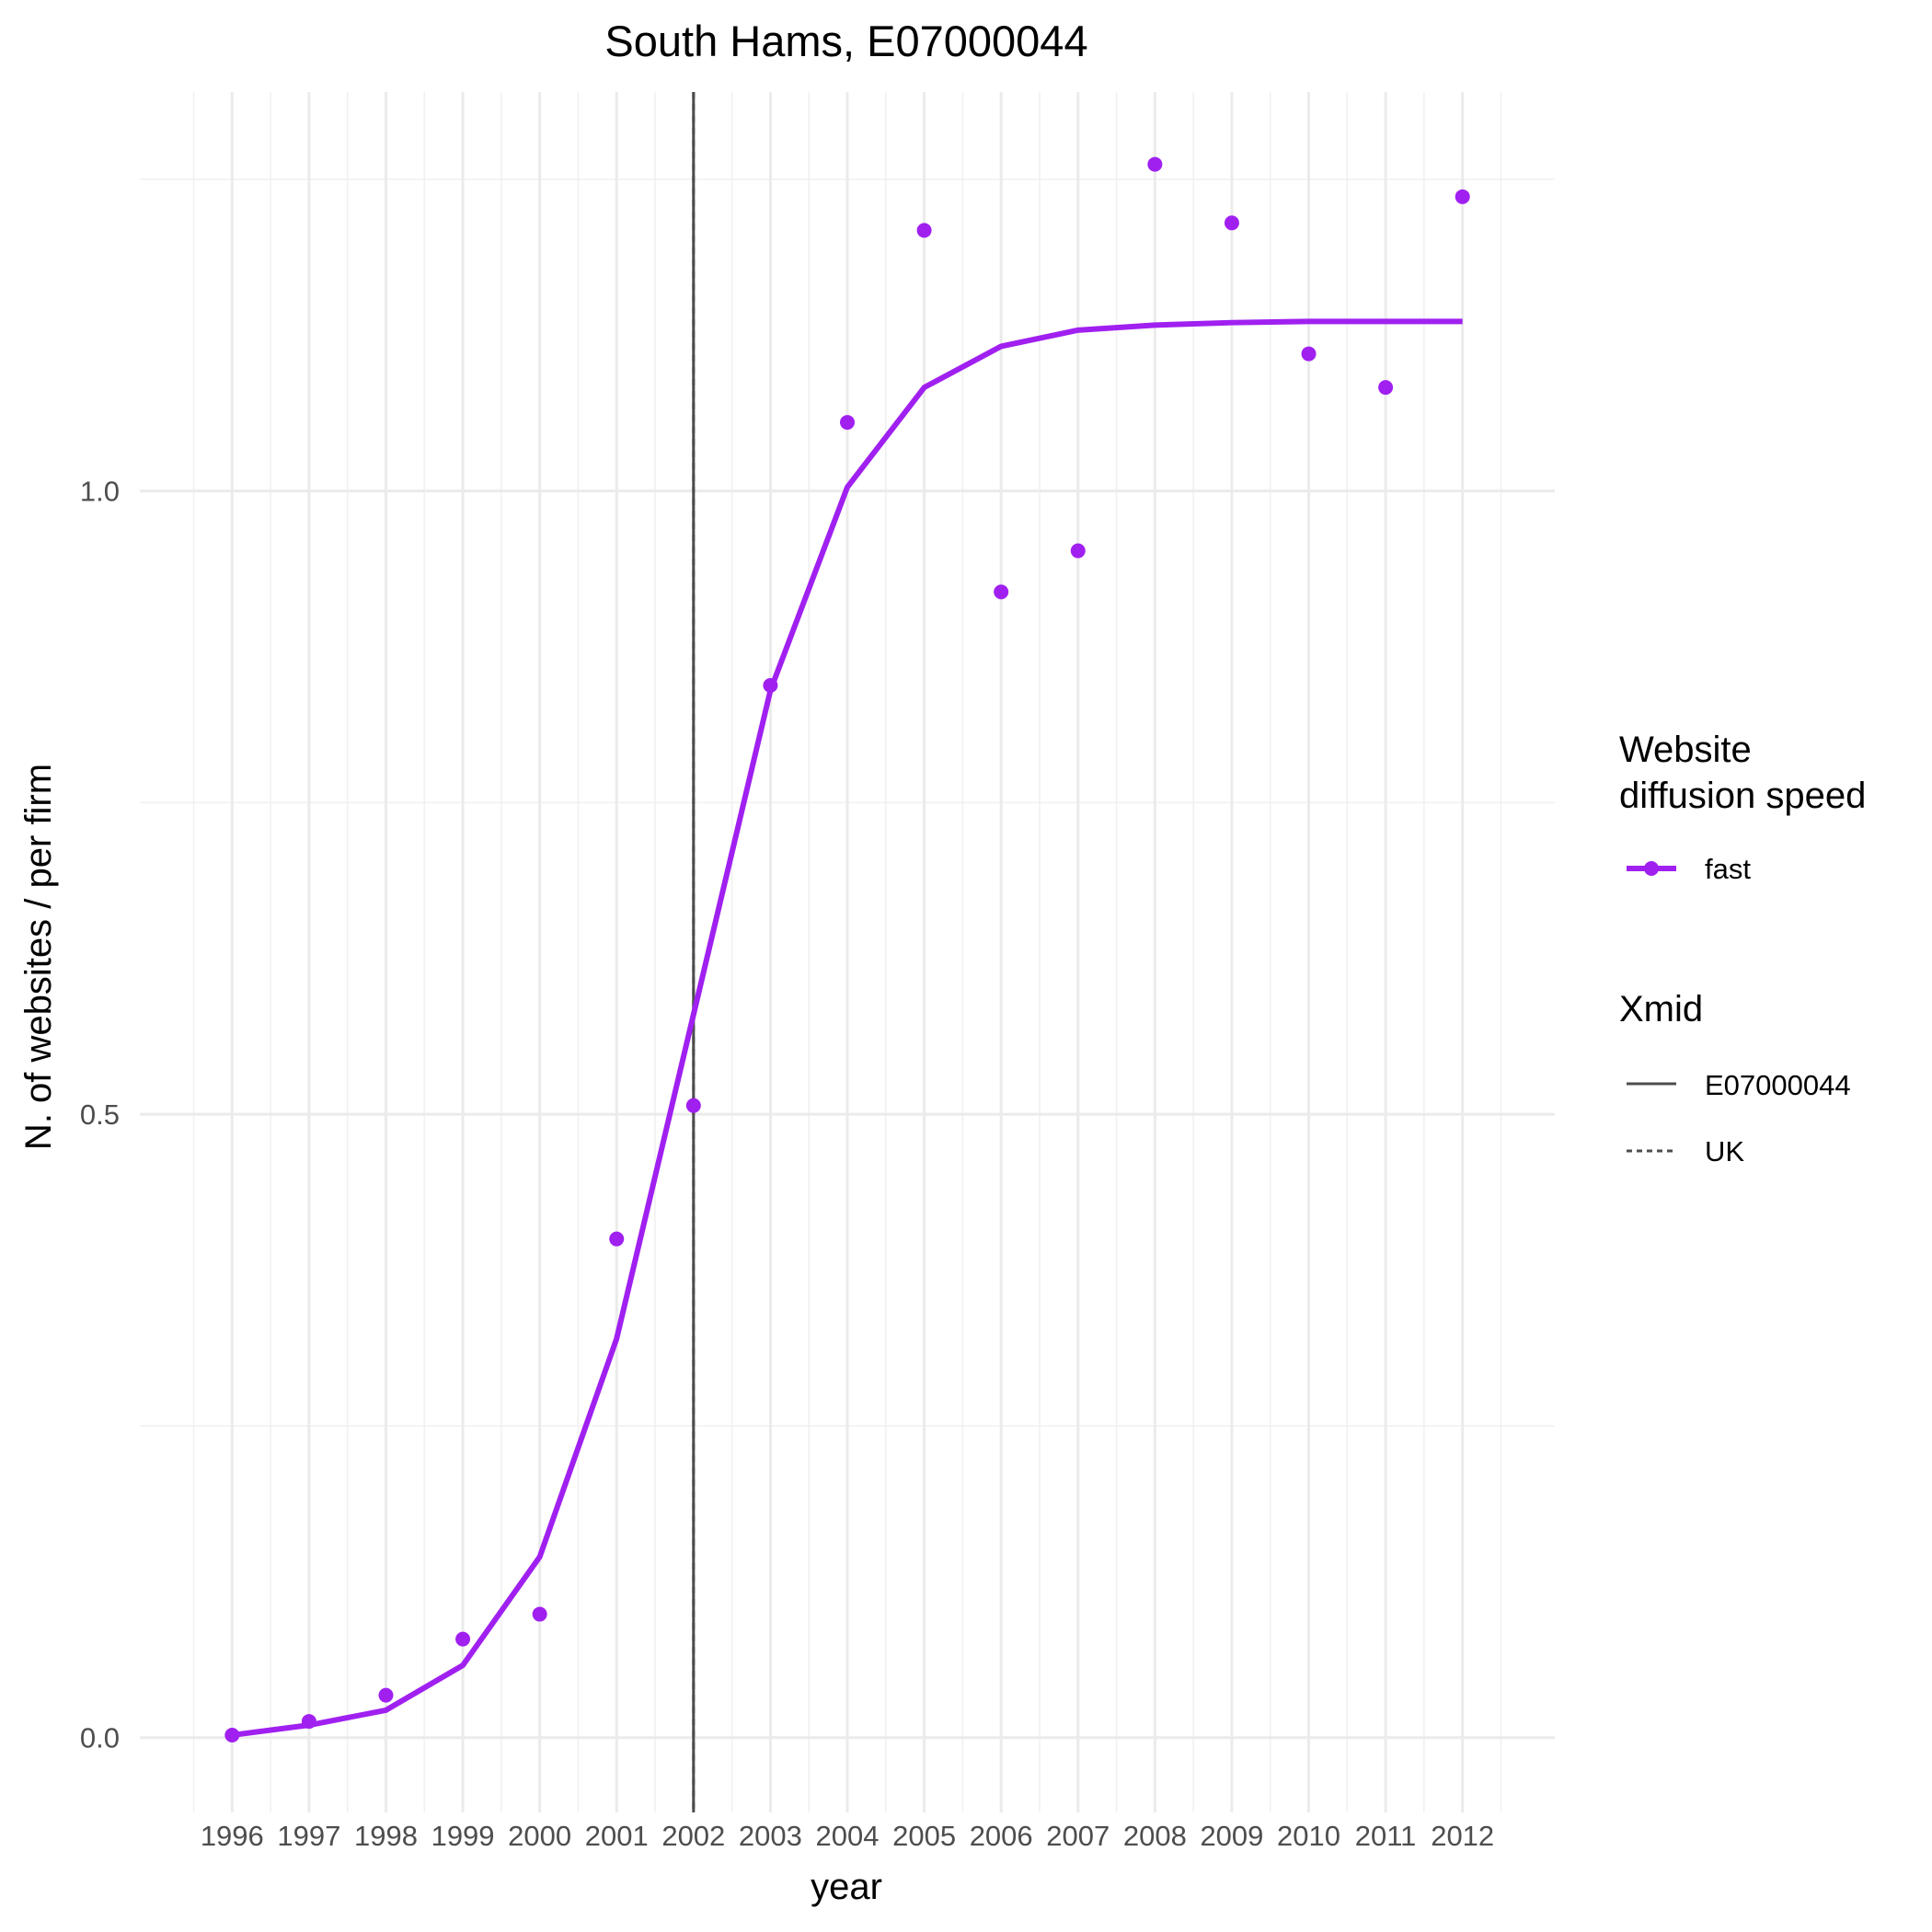  What do you see at coordinates (386, 1836) in the screenshot?
I see `x-tick-label: 1998` at bounding box center [386, 1836].